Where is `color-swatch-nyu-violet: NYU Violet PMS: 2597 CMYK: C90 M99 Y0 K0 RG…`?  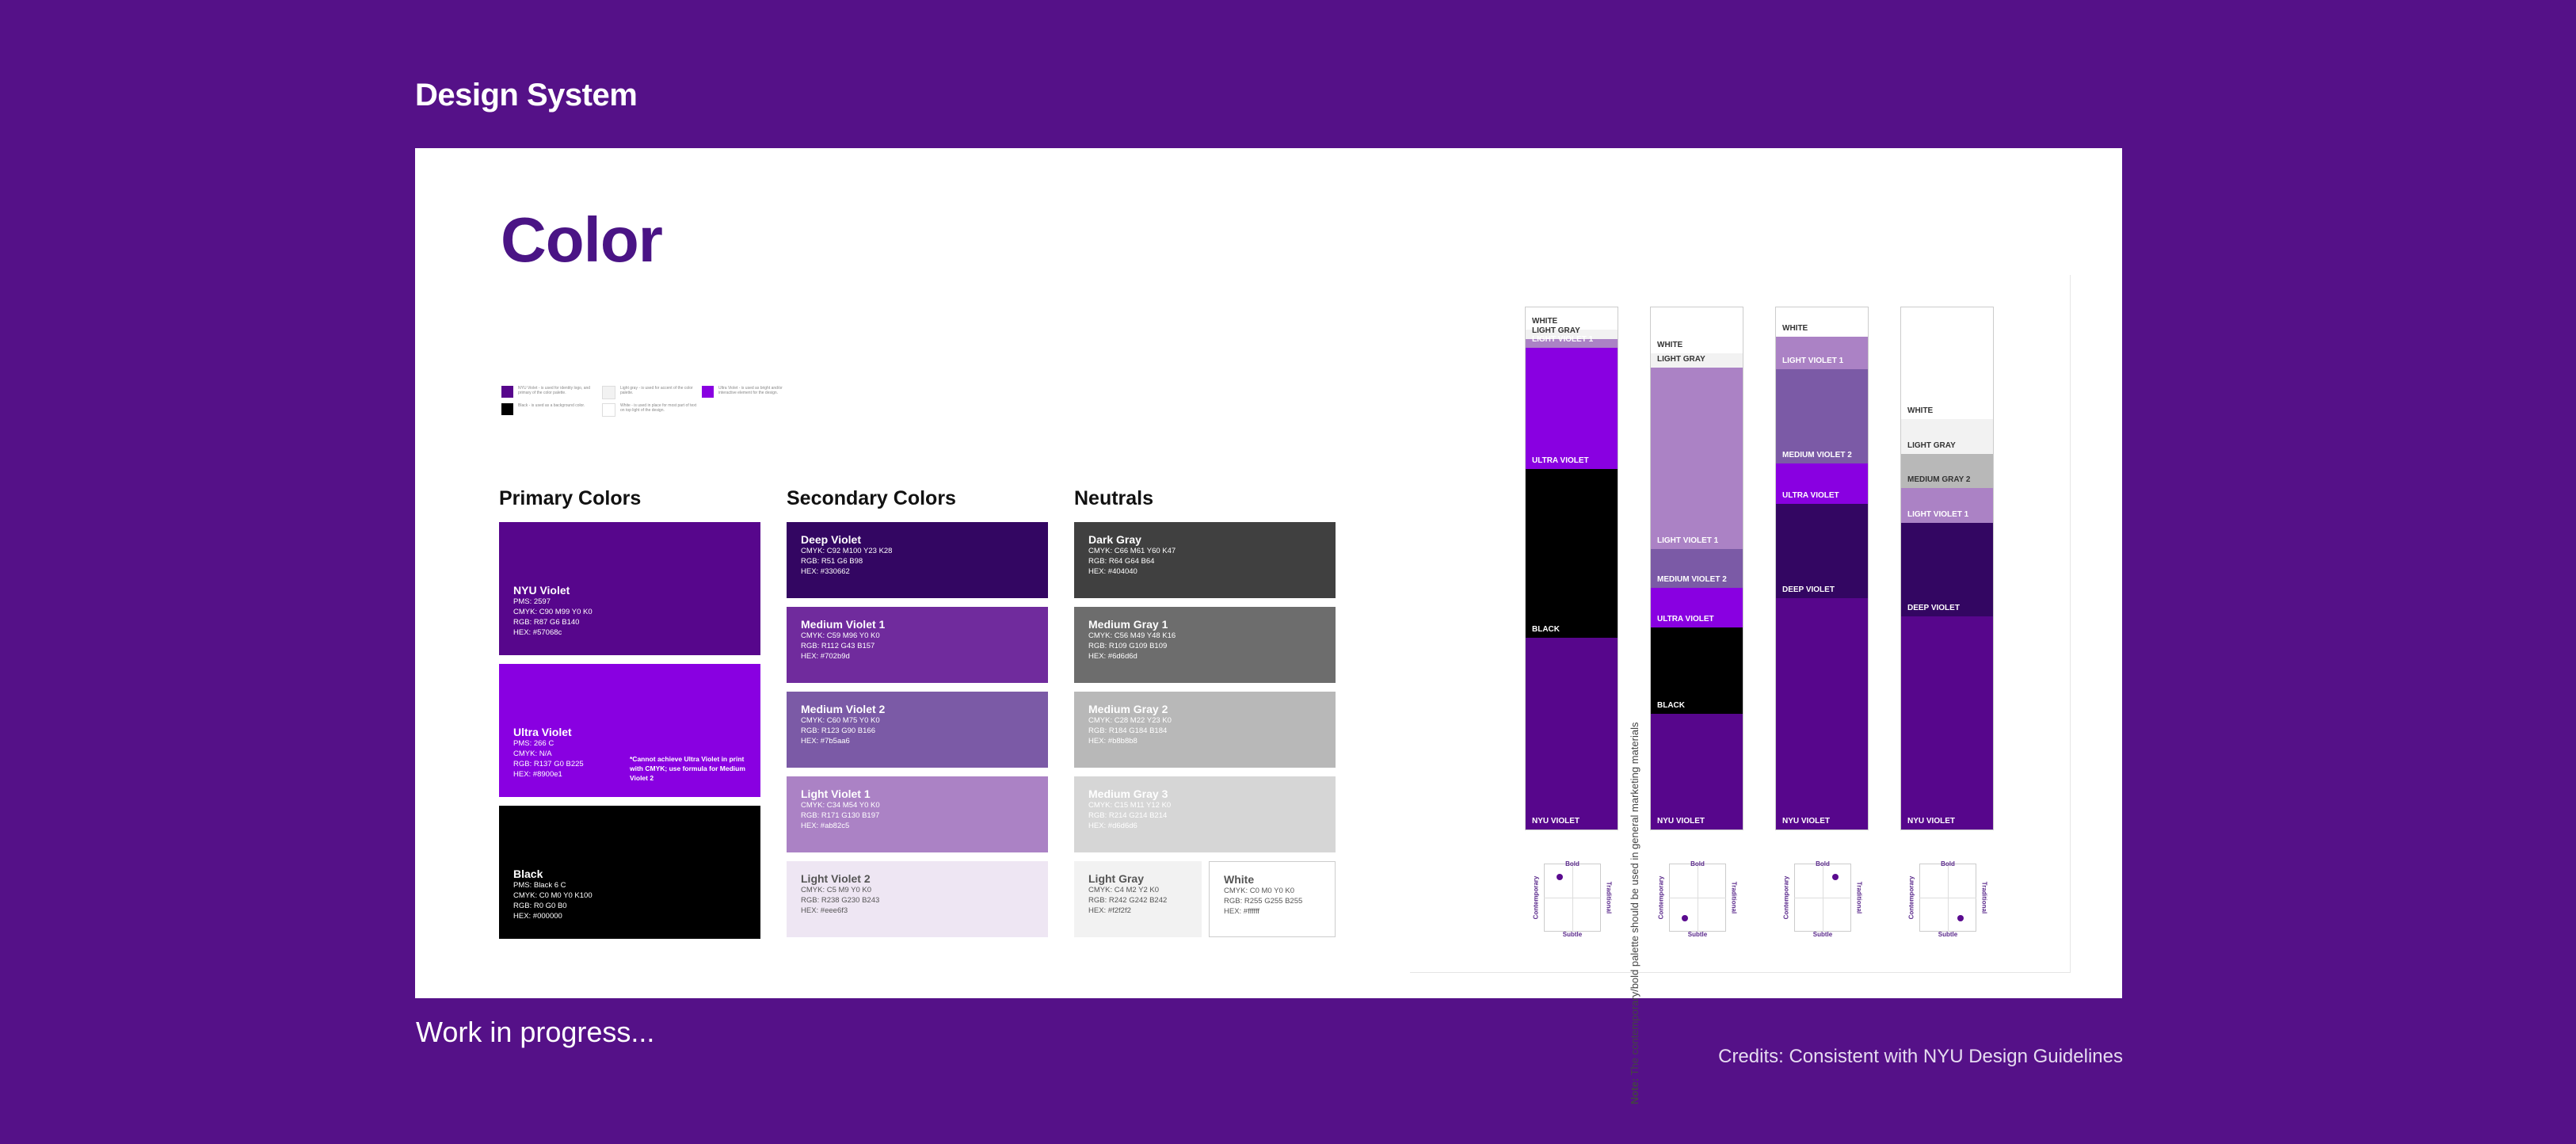 color-swatch-nyu-violet: NYU Violet PMS: 2597 CMYK: C90 M99 Y0 K0 RG… is located at coordinates (630, 588).